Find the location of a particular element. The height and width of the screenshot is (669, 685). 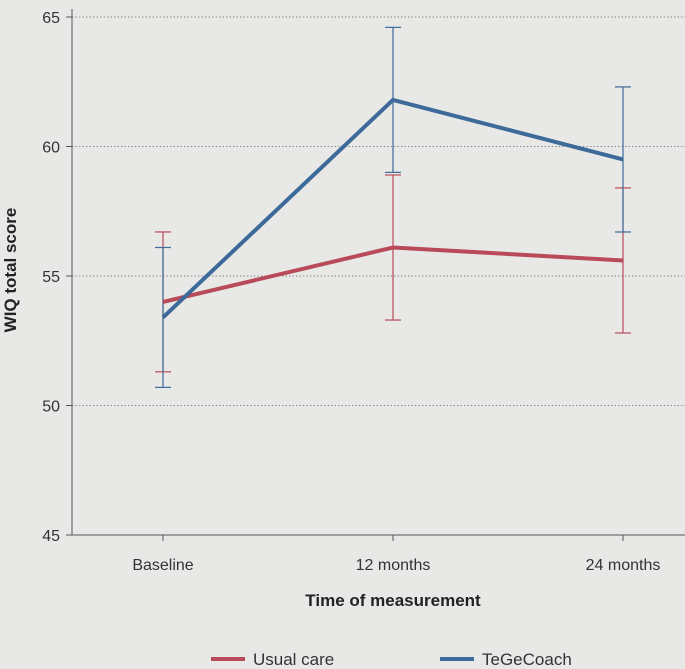

x-tick-label: Baseline is located at coordinates (162, 565).